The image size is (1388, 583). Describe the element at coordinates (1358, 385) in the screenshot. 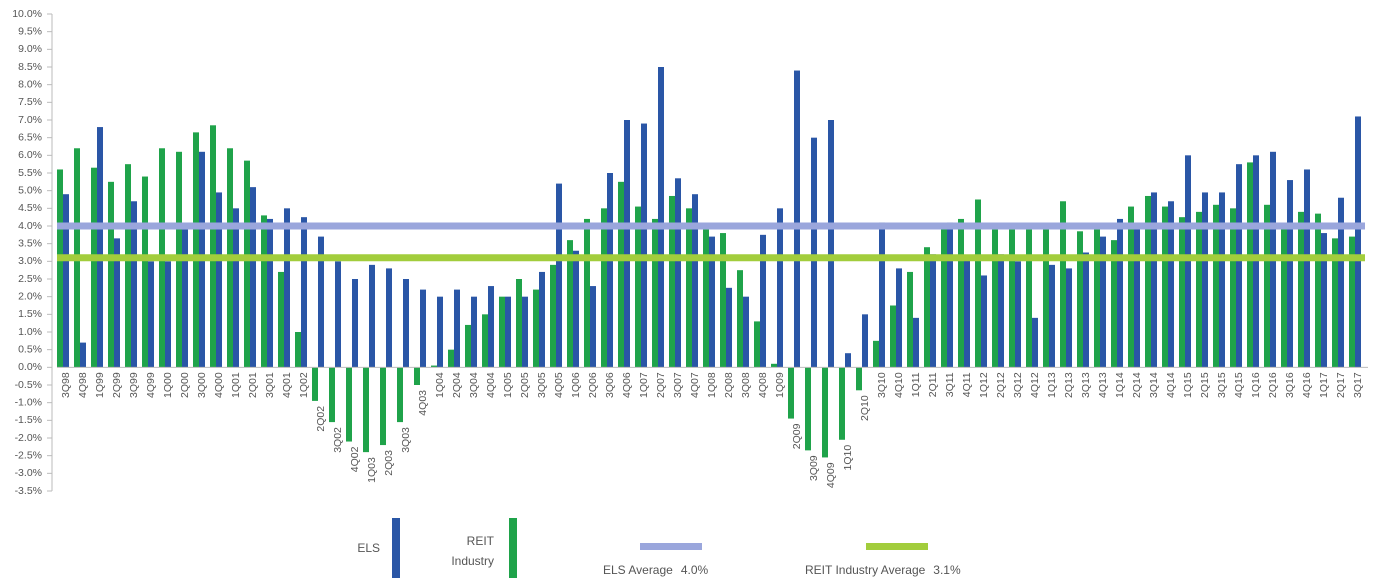

I see `x-tick-label: 3Q17` at that location.